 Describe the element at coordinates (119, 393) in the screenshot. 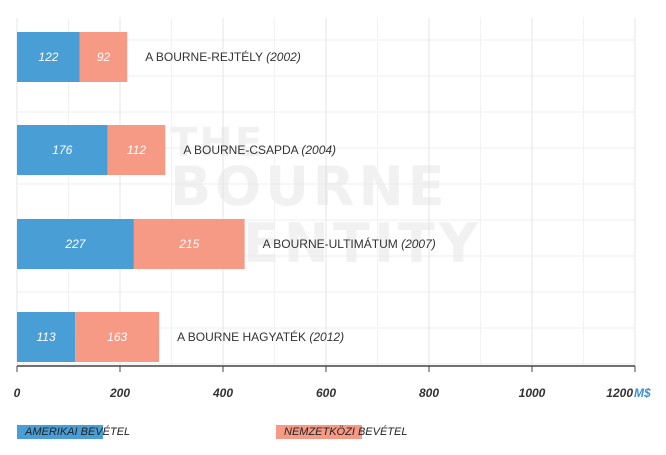

I see `x-tick-label: 200` at that location.